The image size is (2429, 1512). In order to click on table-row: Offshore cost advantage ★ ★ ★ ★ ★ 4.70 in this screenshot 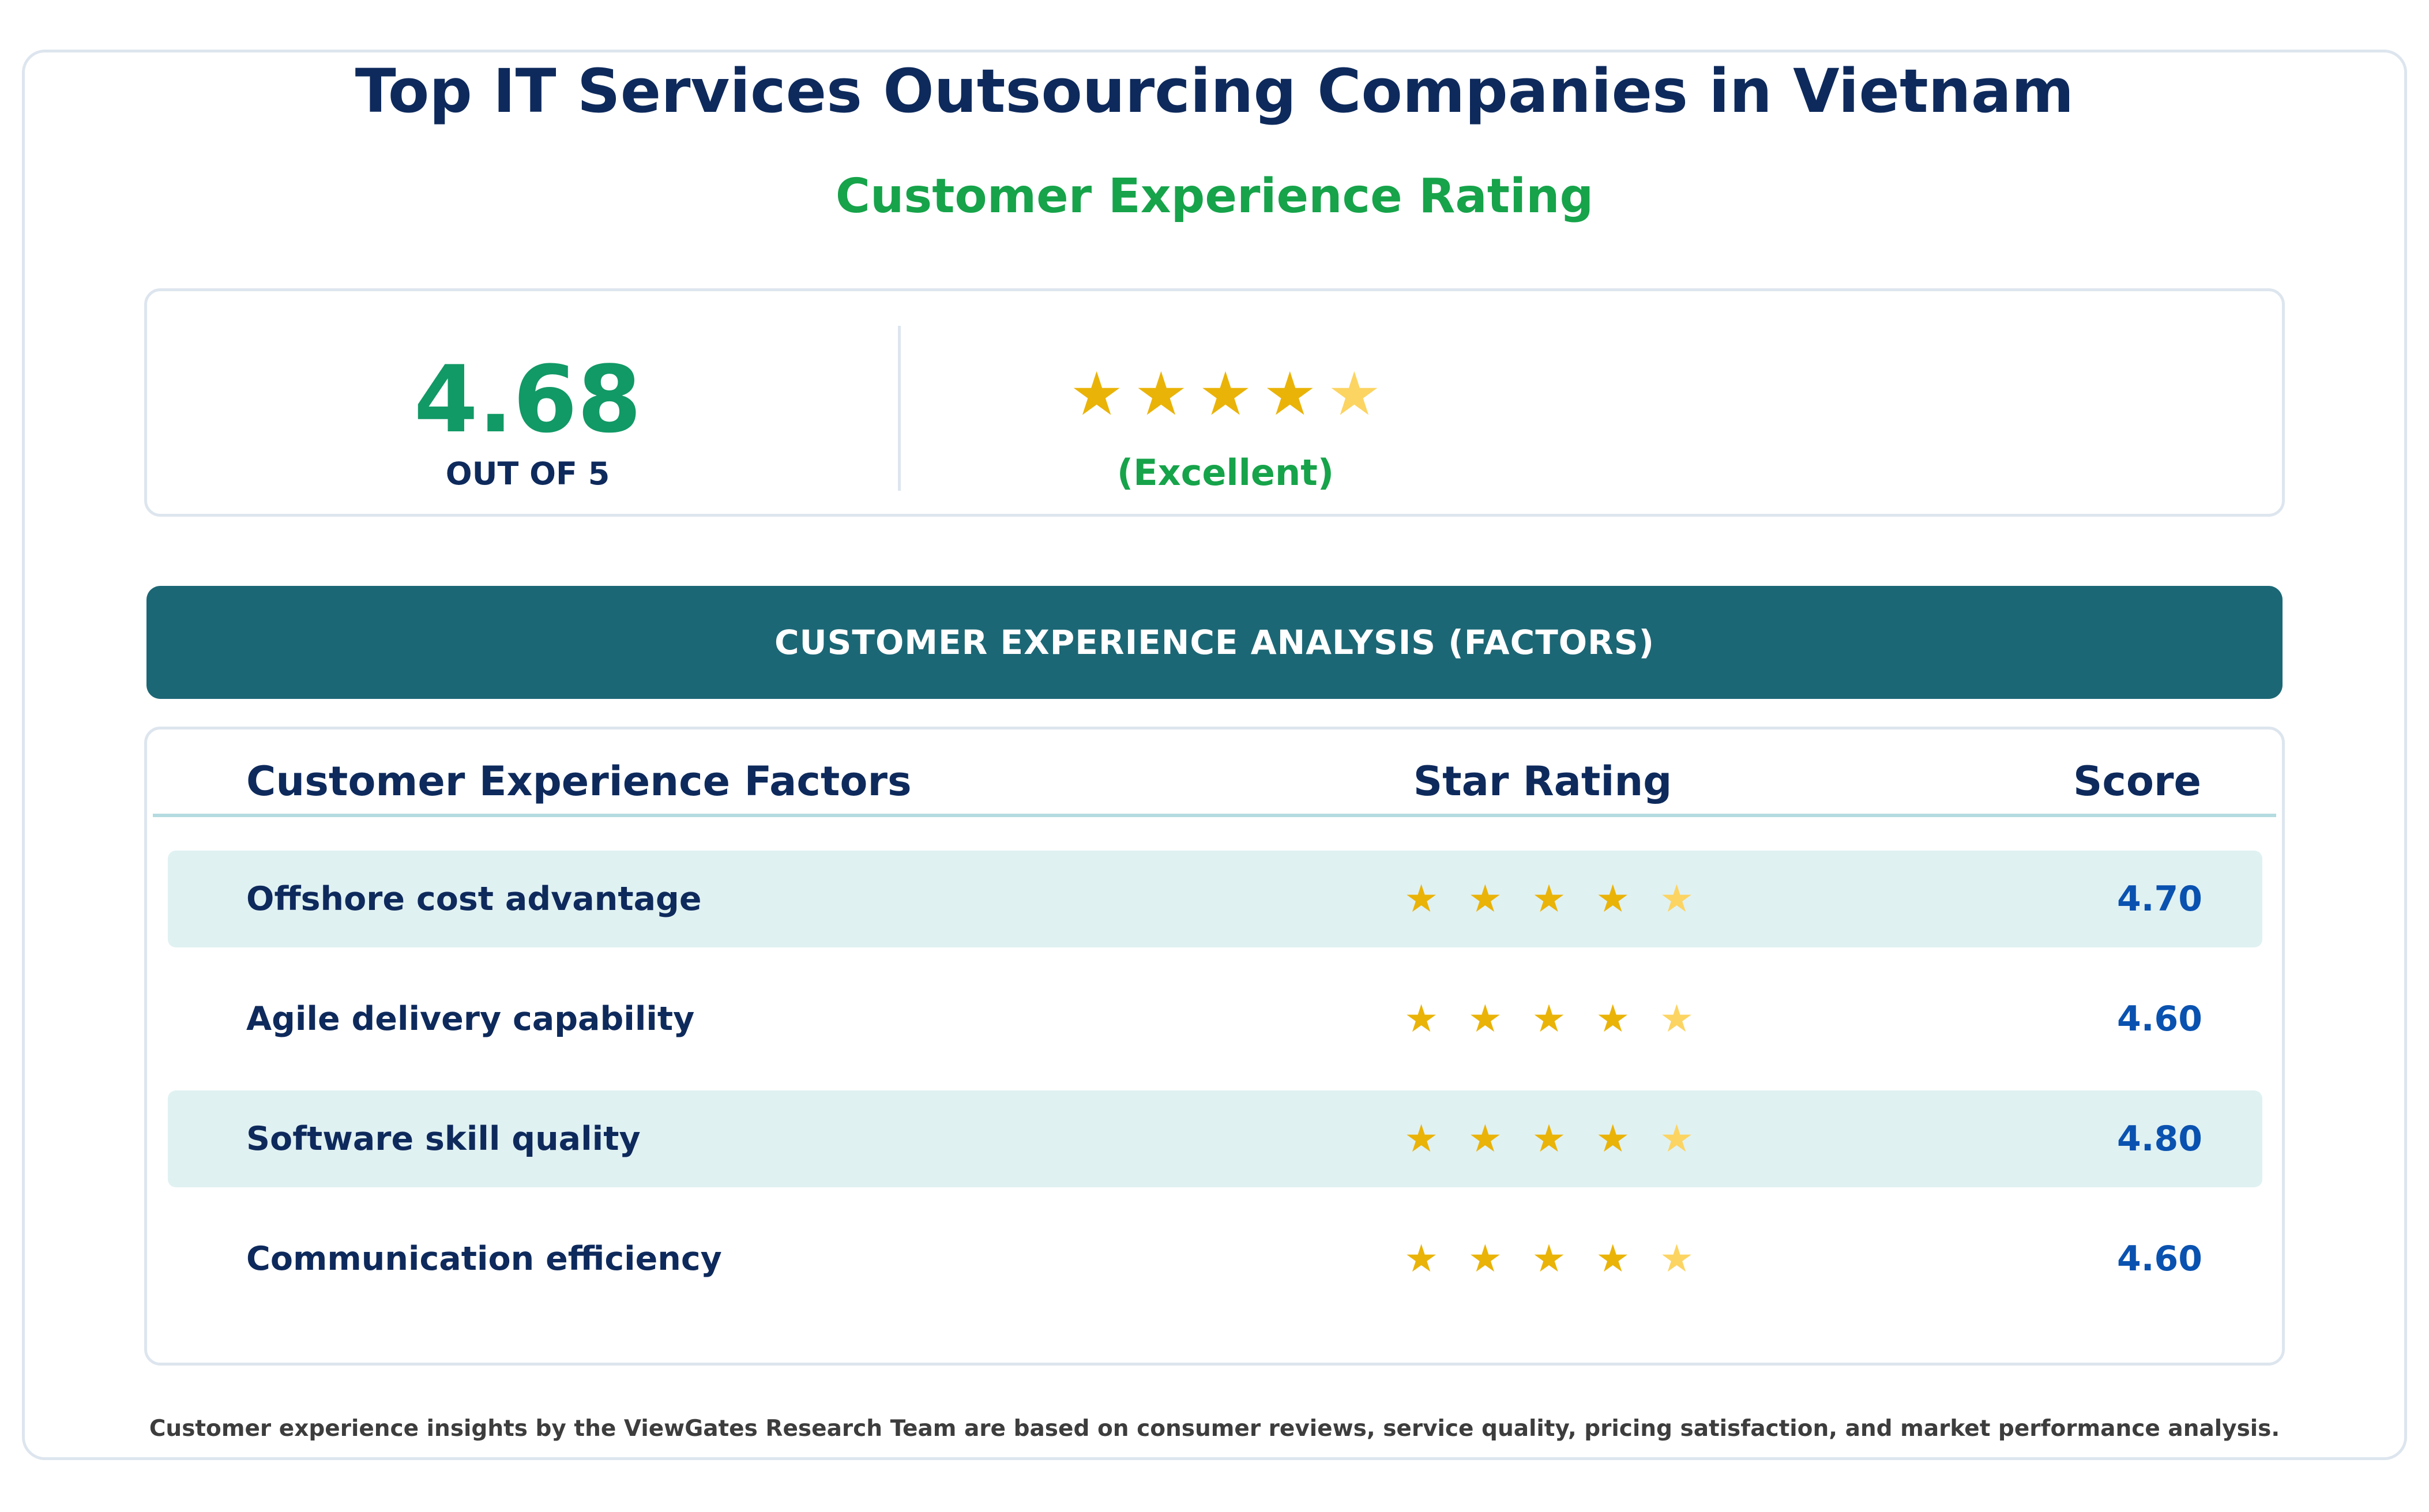, I will do `click(1215, 899)`.